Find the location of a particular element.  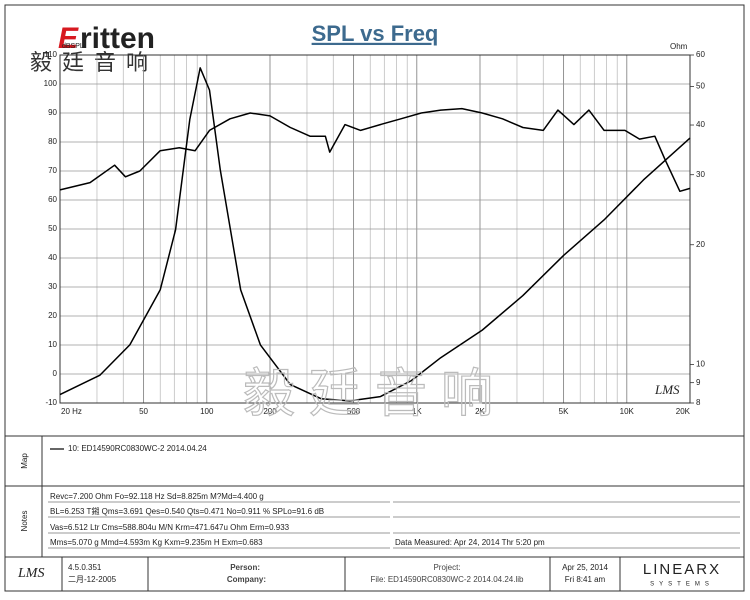

notes-lines is located at coordinates (394, 525).